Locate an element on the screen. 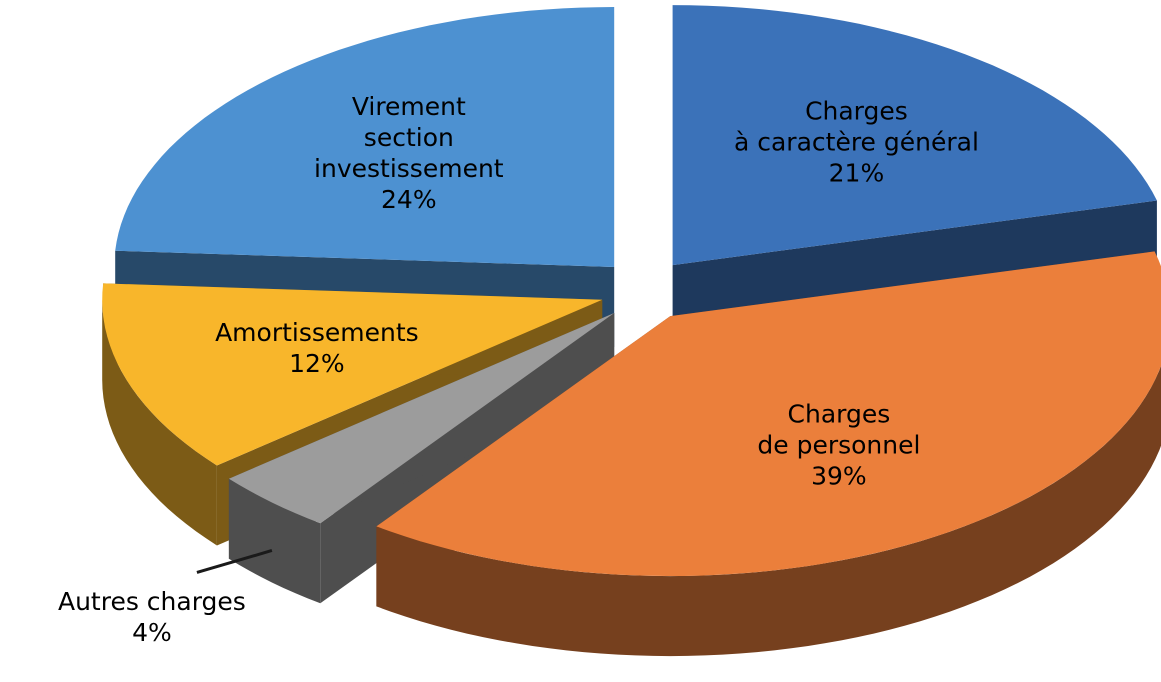 This screenshot has height=682, width=1161. slice-value: 4% is located at coordinates (152, 633).